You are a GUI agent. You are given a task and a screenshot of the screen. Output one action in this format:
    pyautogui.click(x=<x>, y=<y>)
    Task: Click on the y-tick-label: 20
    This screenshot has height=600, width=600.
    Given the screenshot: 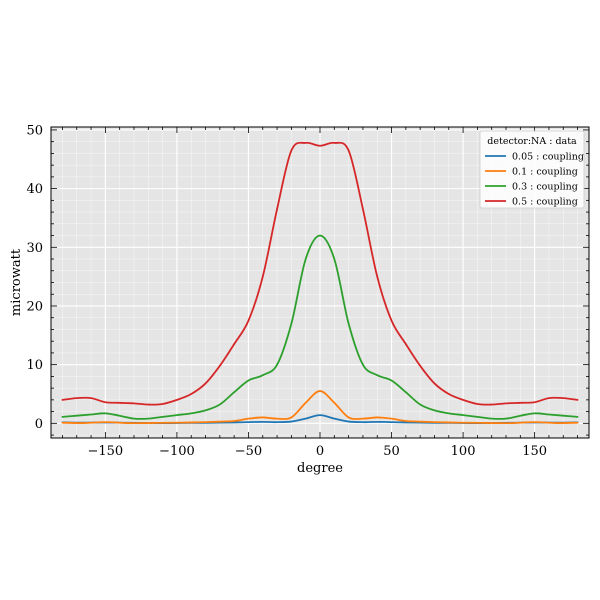 What is the action you would take?
    pyautogui.click(x=34, y=306)
    